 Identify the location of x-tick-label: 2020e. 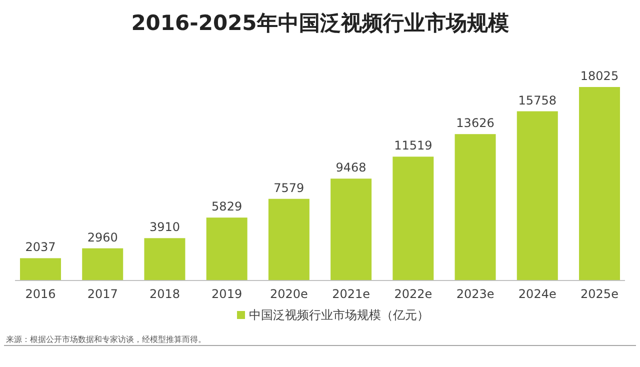
(289, 294).